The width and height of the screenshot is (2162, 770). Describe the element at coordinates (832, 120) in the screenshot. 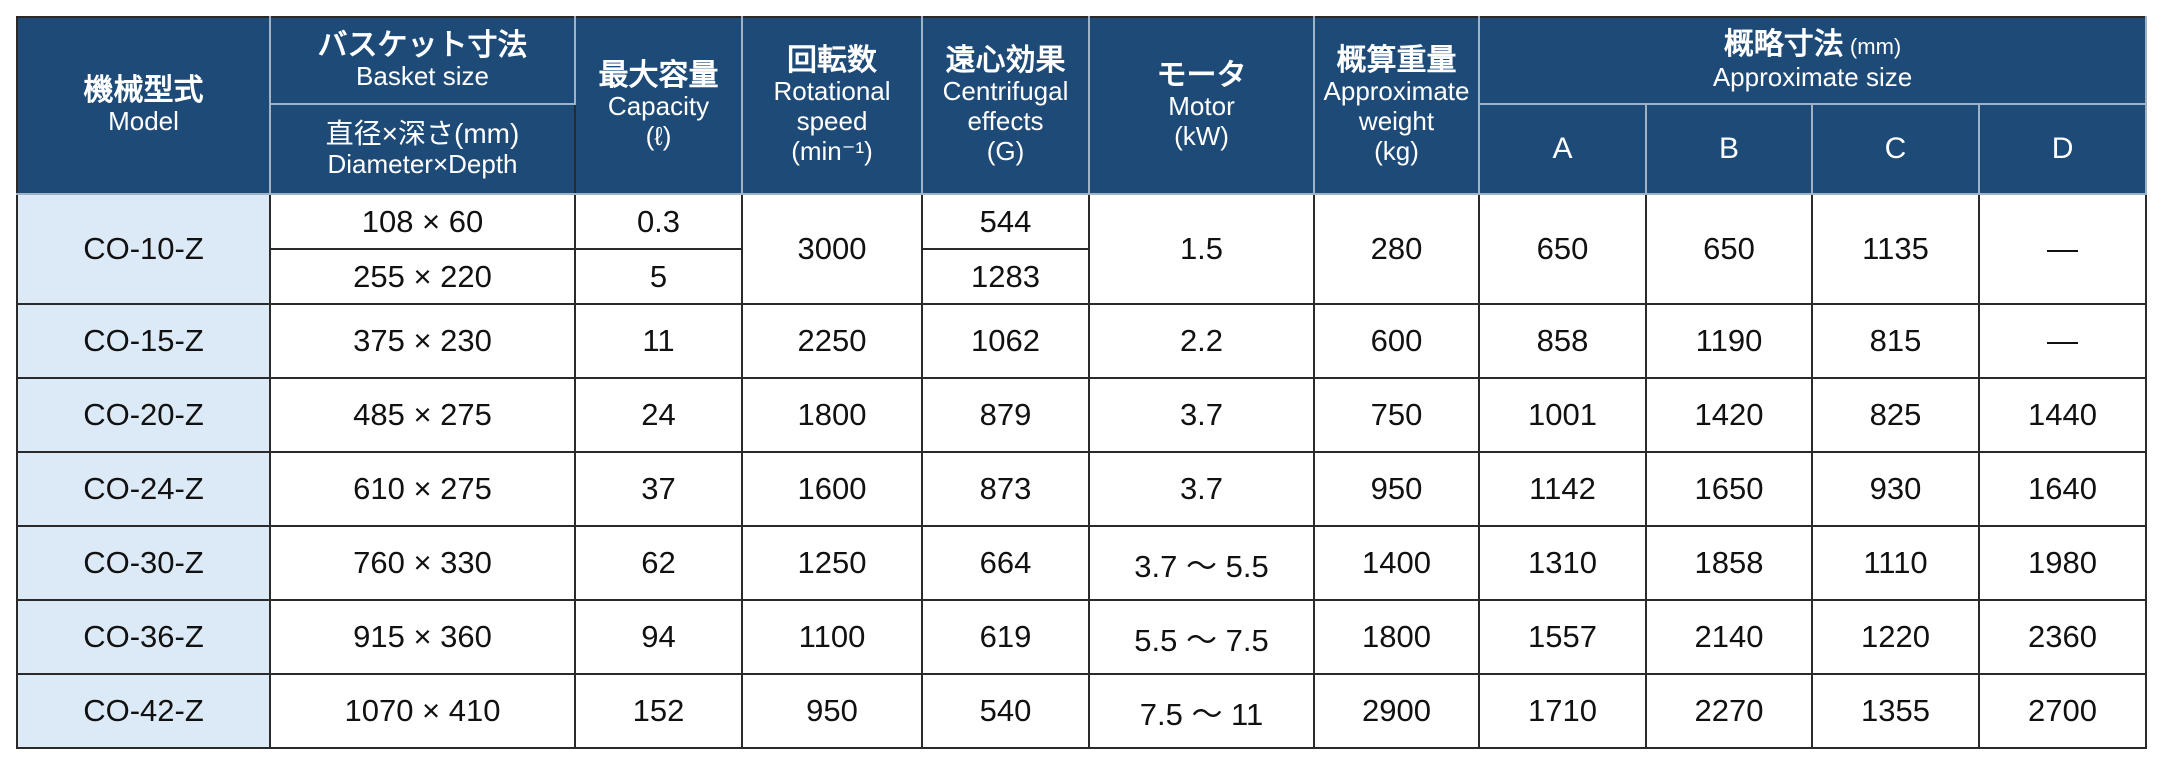

I see `cell-text: speed` at that location.